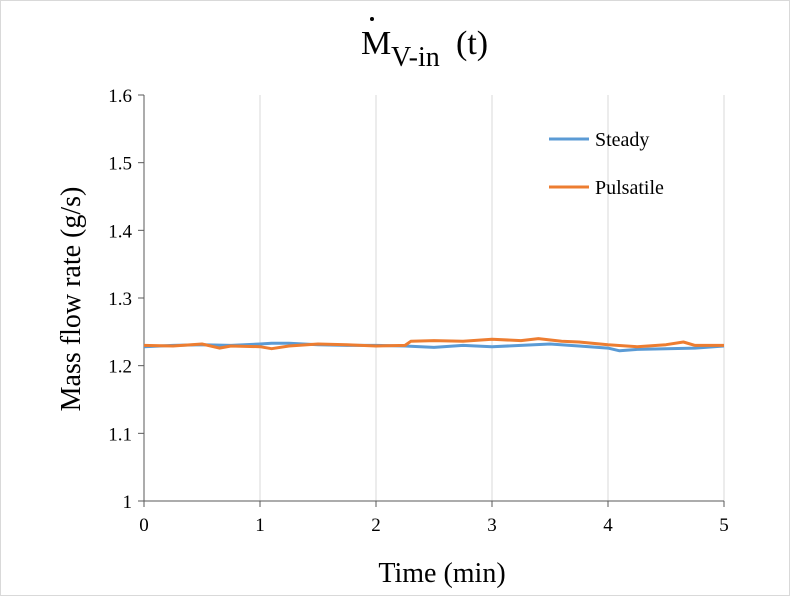  I want to click on series-line-steady, so click(434, 347).